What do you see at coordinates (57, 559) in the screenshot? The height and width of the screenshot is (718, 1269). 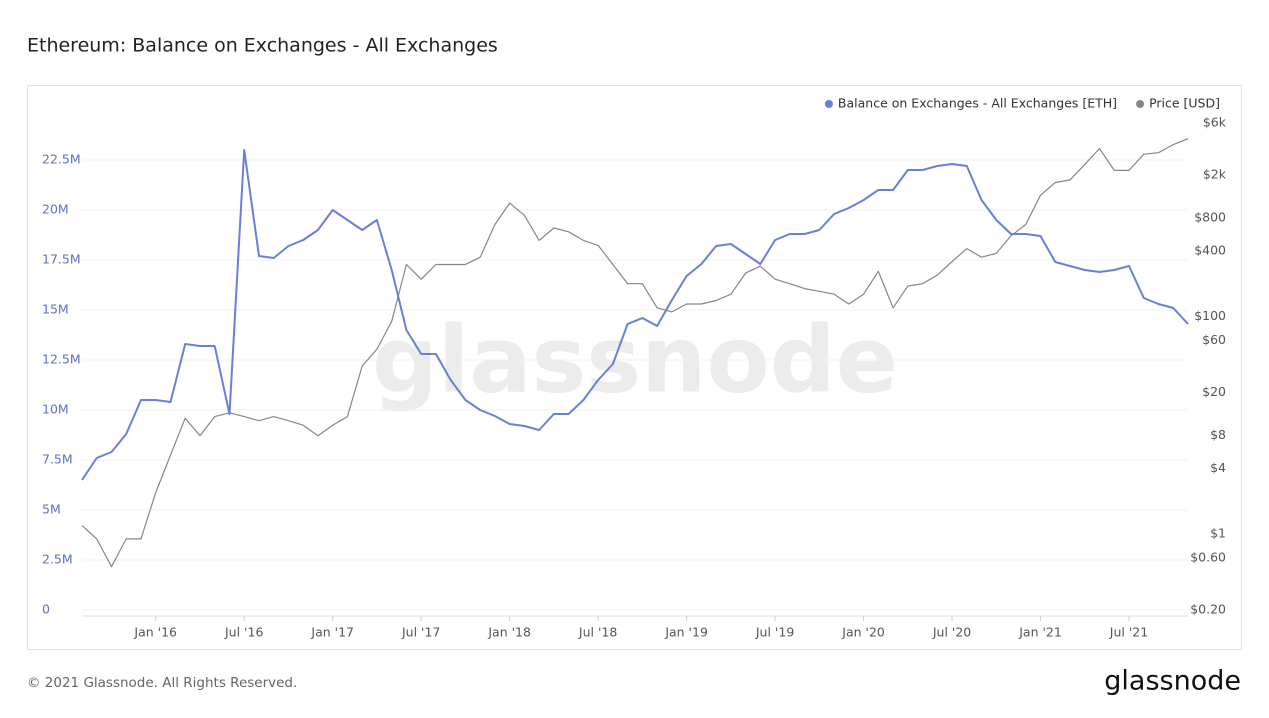 I see `y-tick-label: 2.5M` at bounding box center [57, 559].